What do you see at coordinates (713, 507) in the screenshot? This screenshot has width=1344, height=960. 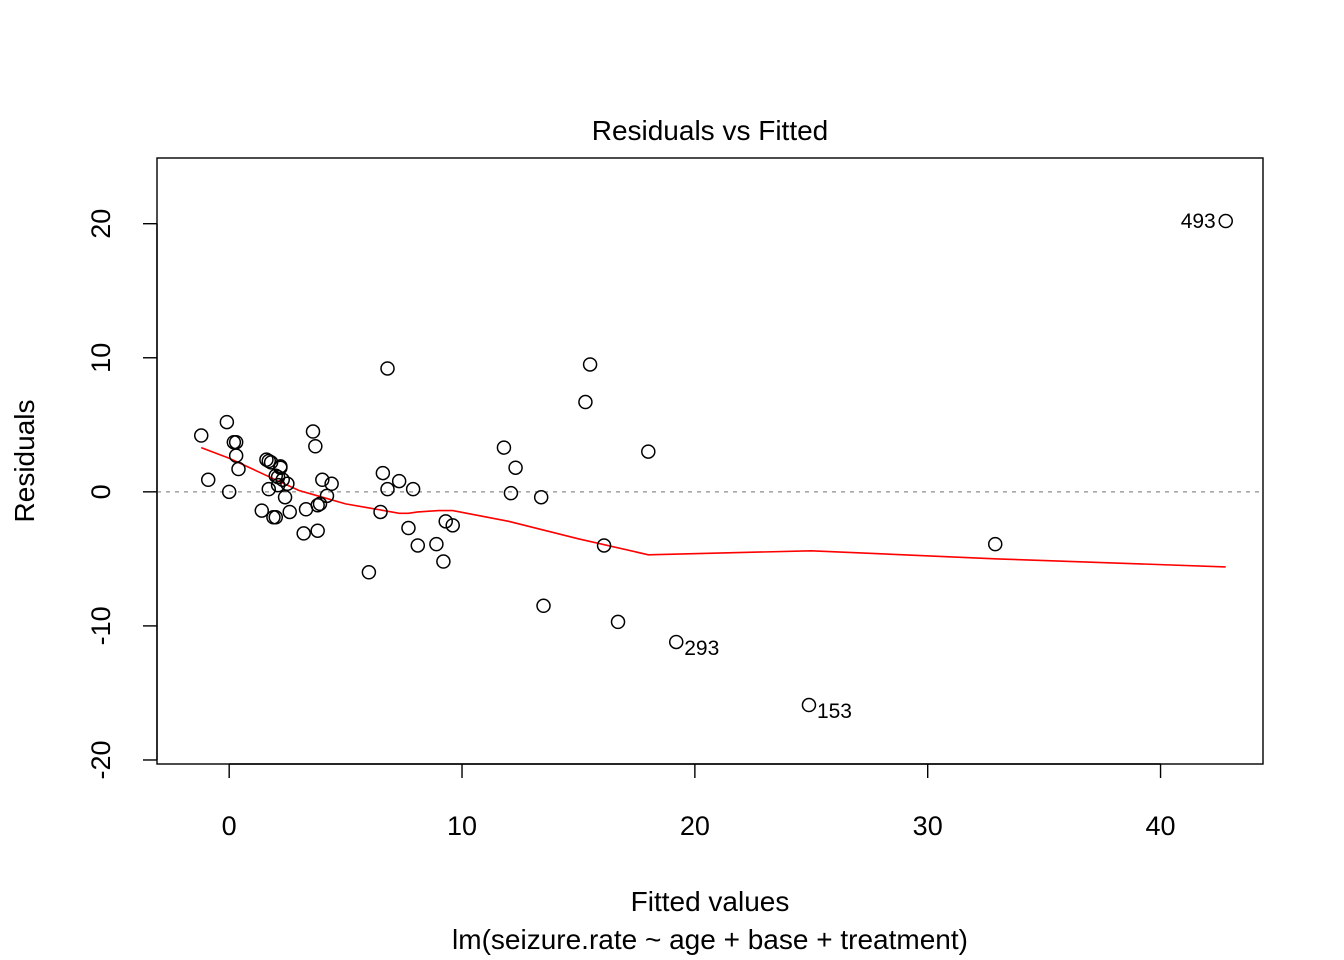 I see `smoother-line` at bounding box center [713, 507].